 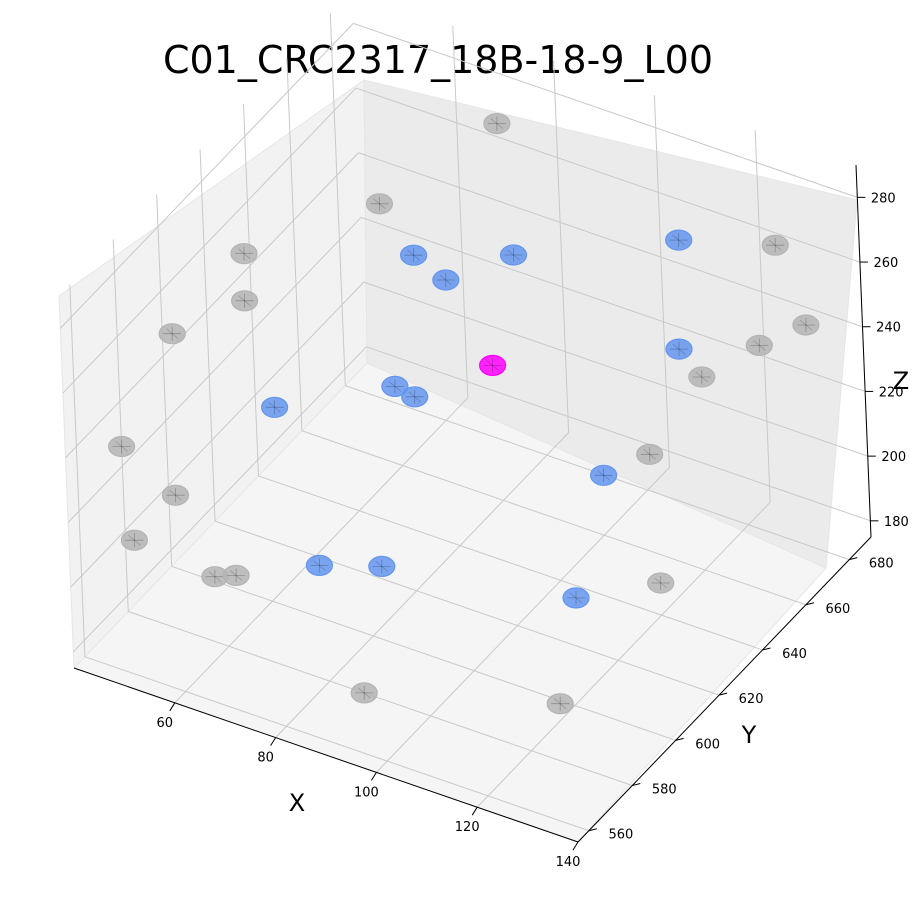 I want to click on x-axis-label: X, so click(x=297, y=803).